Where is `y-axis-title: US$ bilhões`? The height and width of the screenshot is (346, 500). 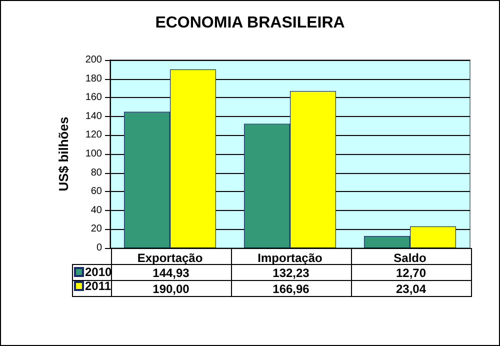
y-axis-title: US$ bilhões is located at coordinates (63, 154).